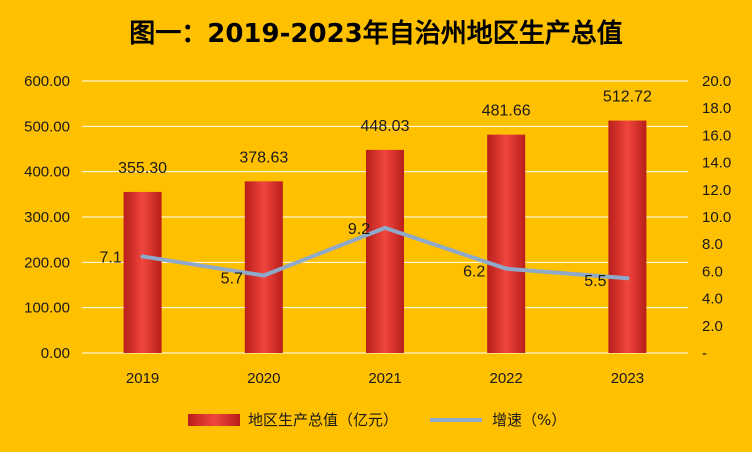 Image resolution: width=752 pixels, height=452 pixels. Describe the element at coordinates (716, 81) in the screenshot. I see `y-right-tick-label: 20.0` at that location.